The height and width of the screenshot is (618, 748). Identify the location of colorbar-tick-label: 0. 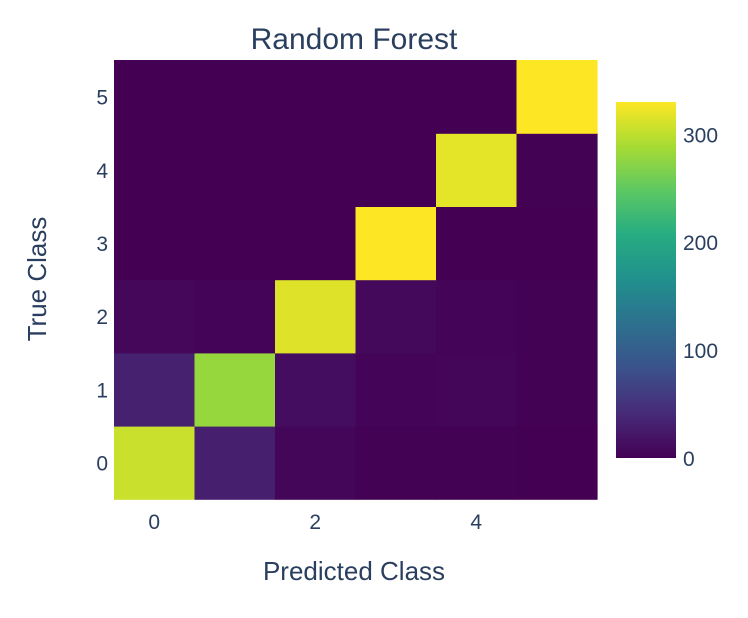
(689, 459).